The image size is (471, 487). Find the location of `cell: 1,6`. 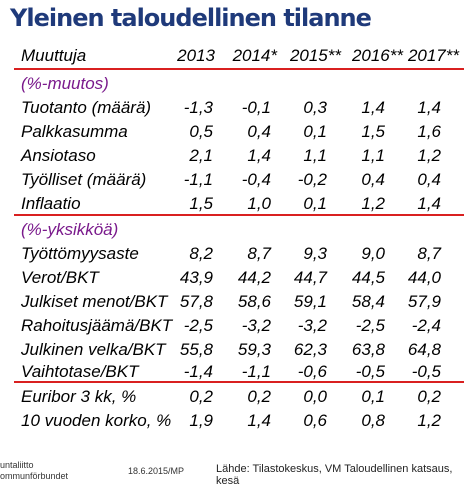

cell: 1,6 is located at coordinates (429, 131).